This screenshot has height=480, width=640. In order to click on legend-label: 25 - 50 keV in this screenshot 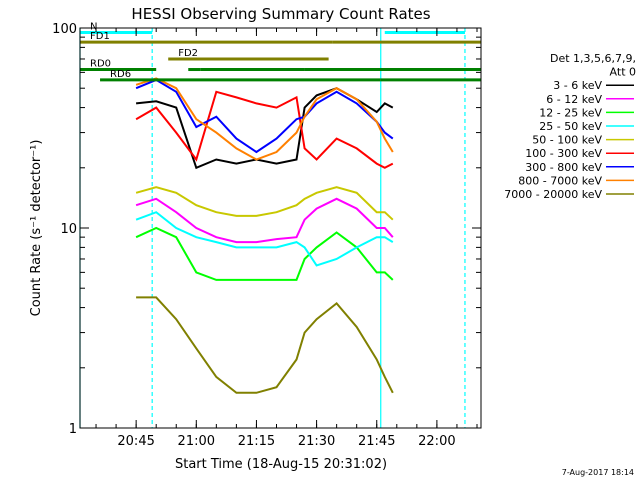, I will do `click(570, 126)`.